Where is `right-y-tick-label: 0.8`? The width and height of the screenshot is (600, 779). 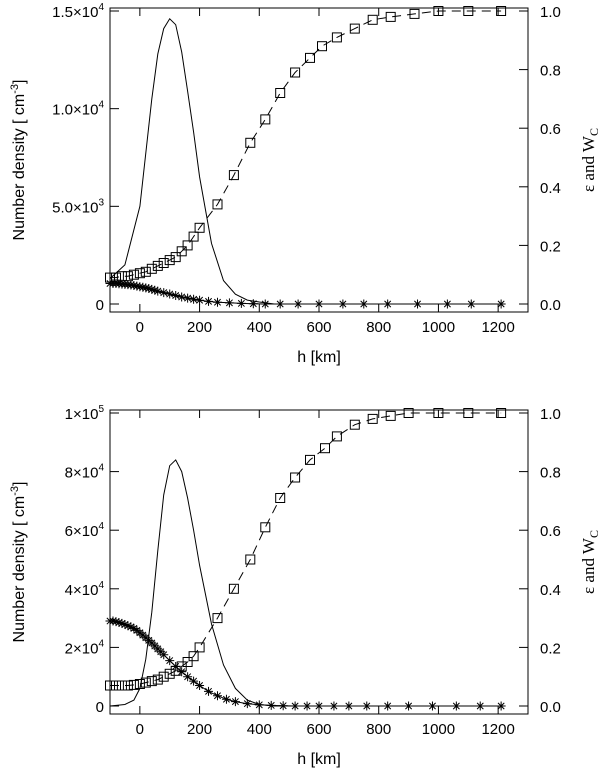
right-y-tick-label: 0.8 is located at coordinates (550, 473).